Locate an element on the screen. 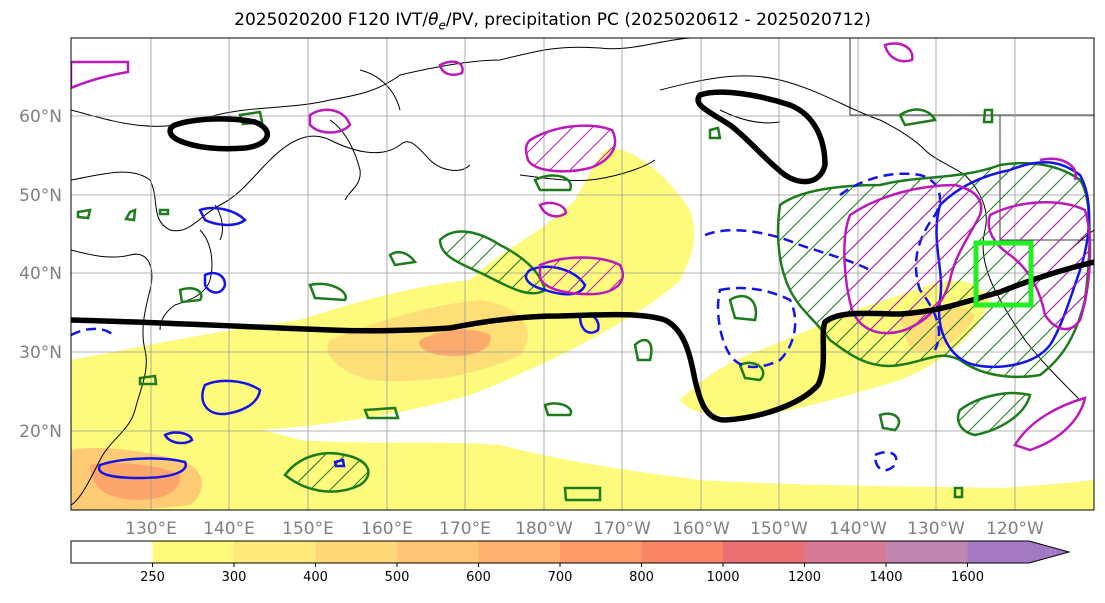 The width and height of the screenshot is (1105, 603). lon-label: 170°E is located at coordinates (465, 529).